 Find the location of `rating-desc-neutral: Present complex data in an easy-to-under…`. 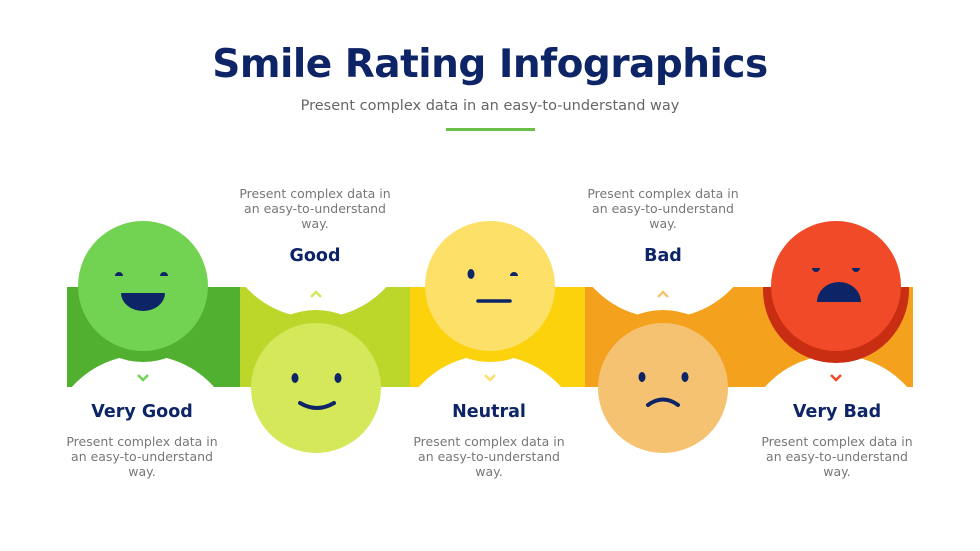

rating-desc-neutral: Present complex data in an easy-to-under… is located at coordinates (489, 456).